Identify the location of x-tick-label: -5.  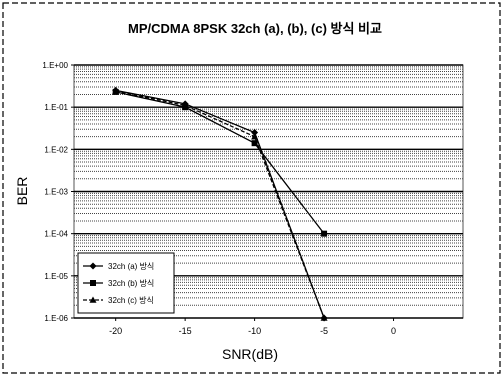
(324, 331).